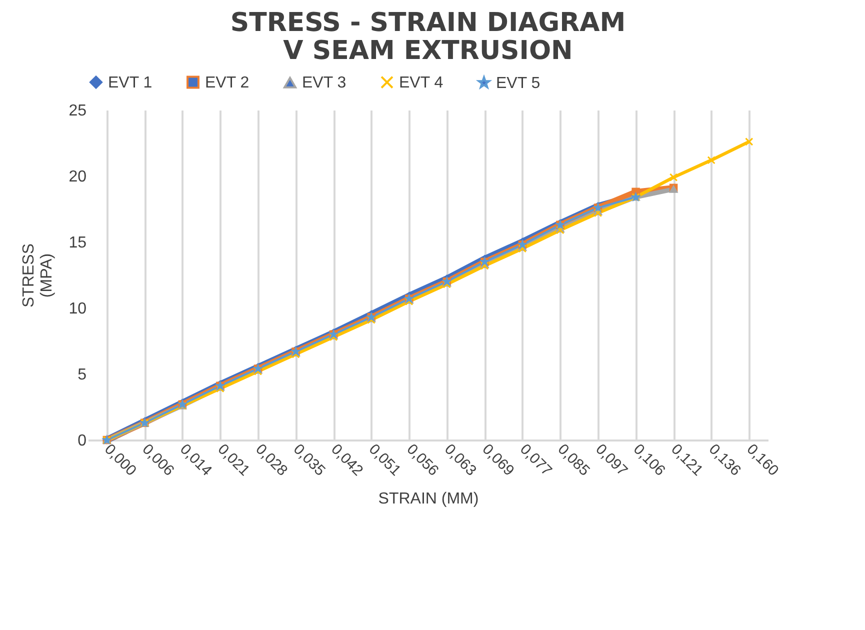 This screenshot has width=865, height=630. I want to click on y-tick-label: 0, so click(82, 441).